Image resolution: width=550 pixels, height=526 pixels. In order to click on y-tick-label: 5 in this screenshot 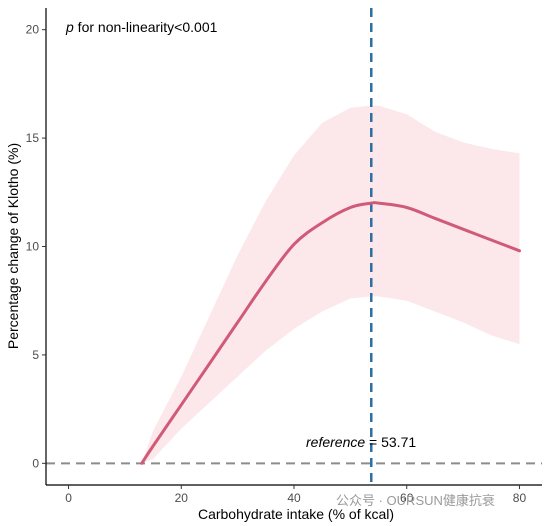, I will do `click(35, 355)`.